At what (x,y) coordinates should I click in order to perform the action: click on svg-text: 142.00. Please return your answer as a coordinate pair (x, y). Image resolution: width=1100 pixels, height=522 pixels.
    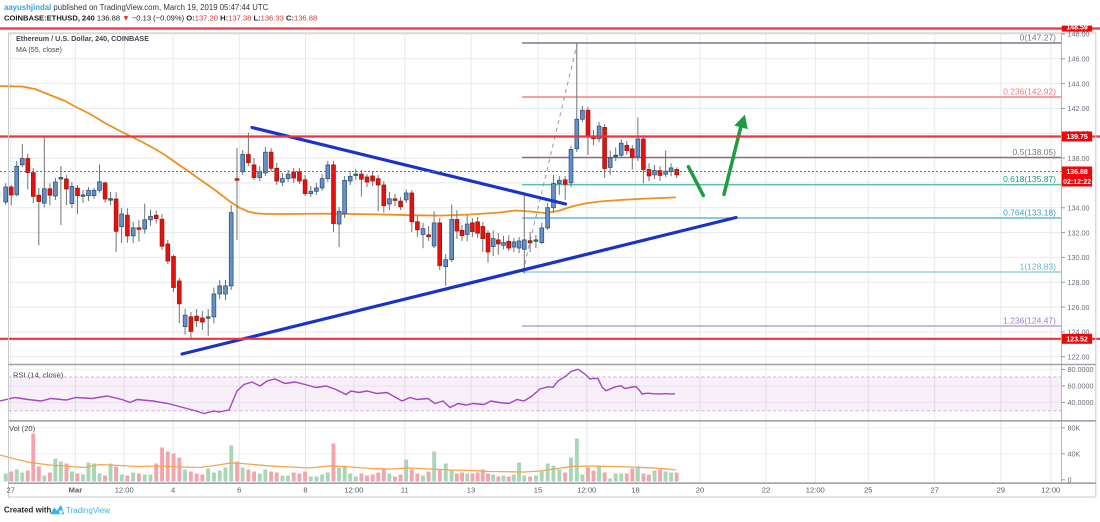
    Looking at the image, I should click on (1079, 108).